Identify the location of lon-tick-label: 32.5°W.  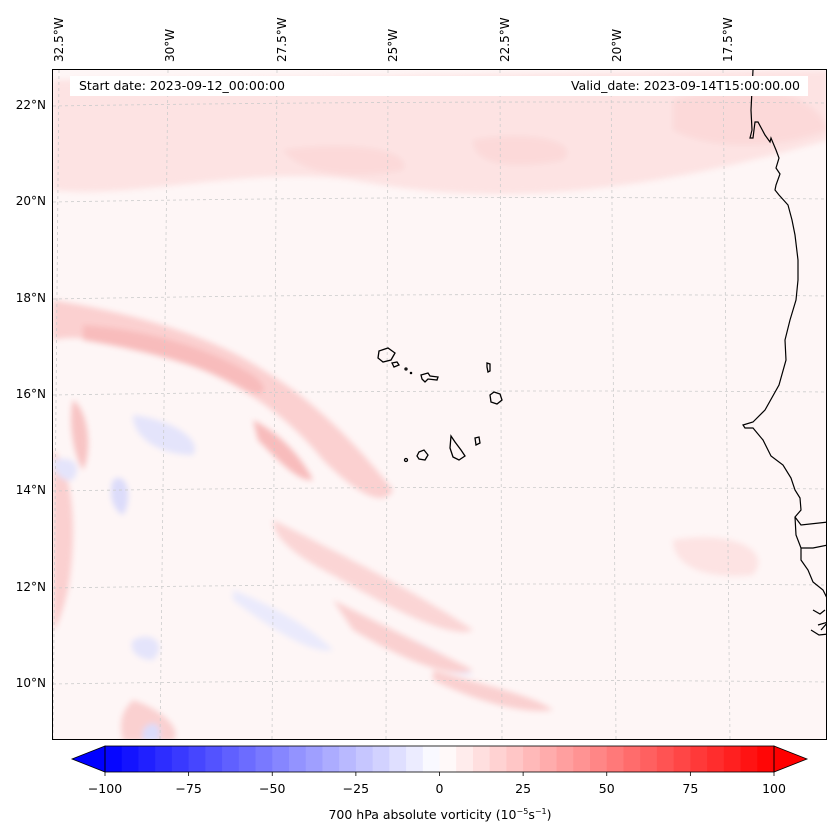
(59, 39).